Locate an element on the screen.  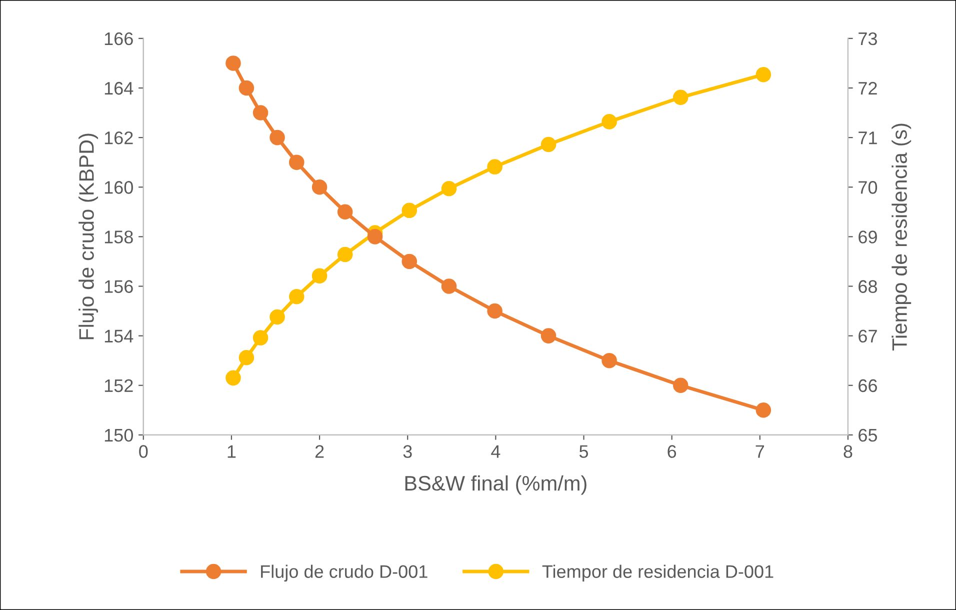
y2-tick-label: 65 is located at coordinates (868, 435).